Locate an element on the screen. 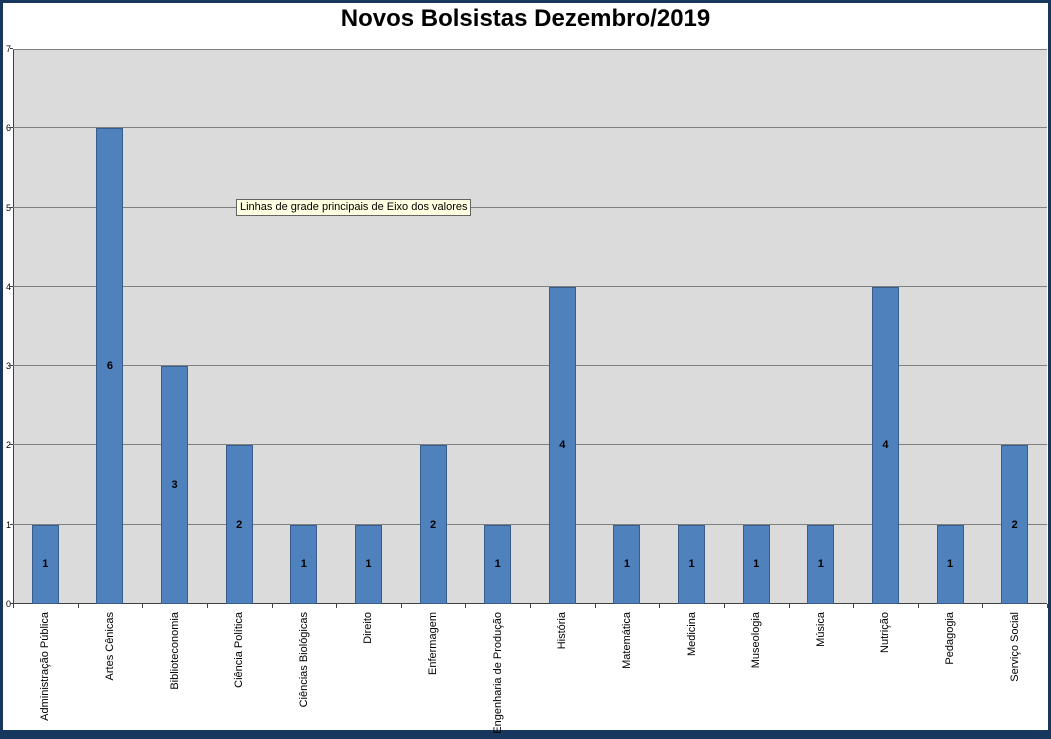 The image size is (1051, 739). x-axis-category-label: Administração Pública is located at coordinates (45, 666).